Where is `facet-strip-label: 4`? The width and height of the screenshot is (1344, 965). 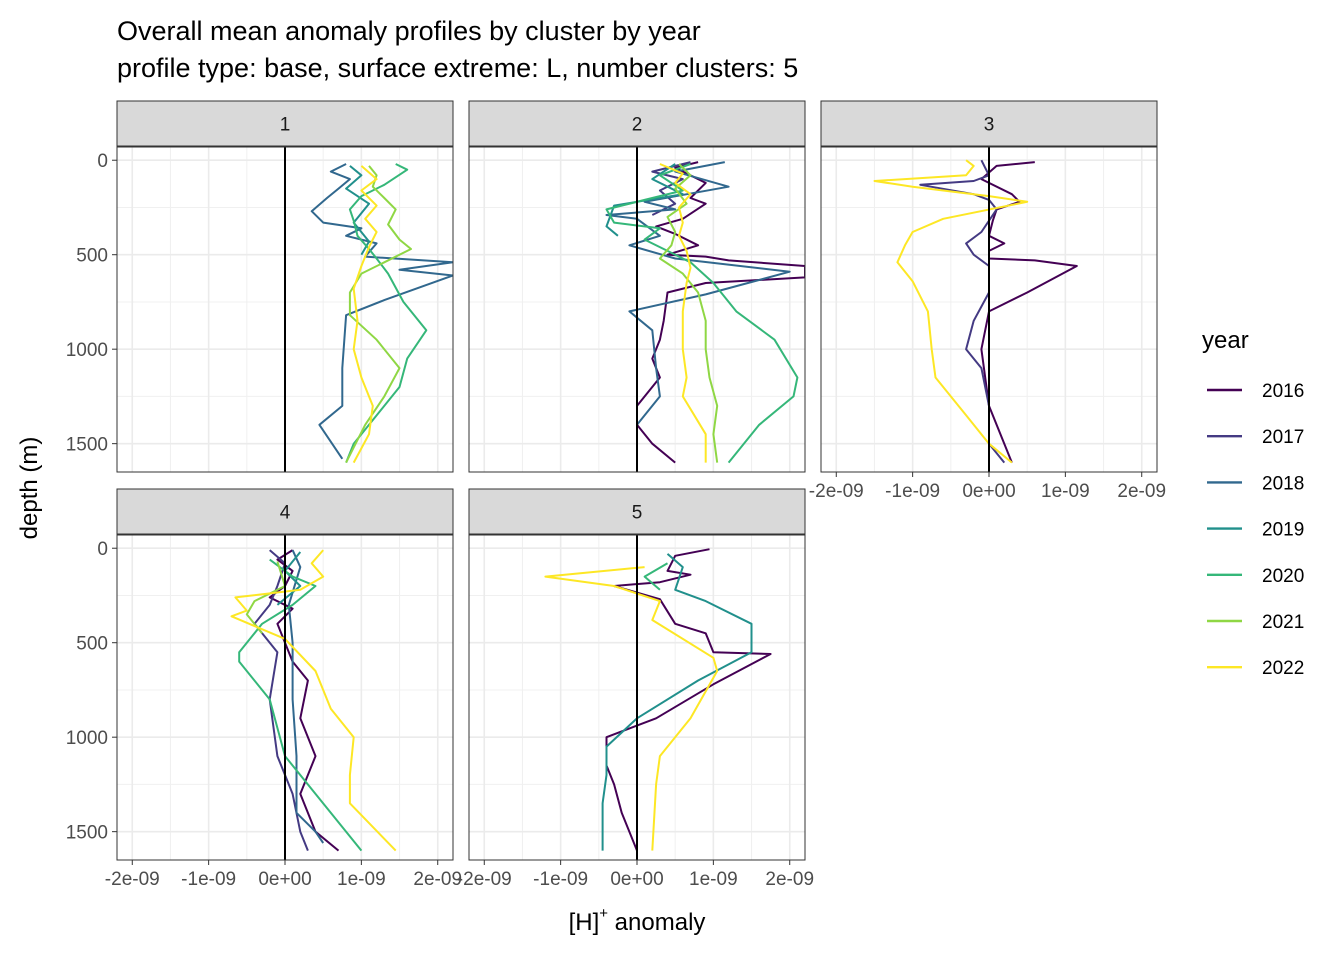
facet-strip-label: 4 is located at coordinates (285, 513).